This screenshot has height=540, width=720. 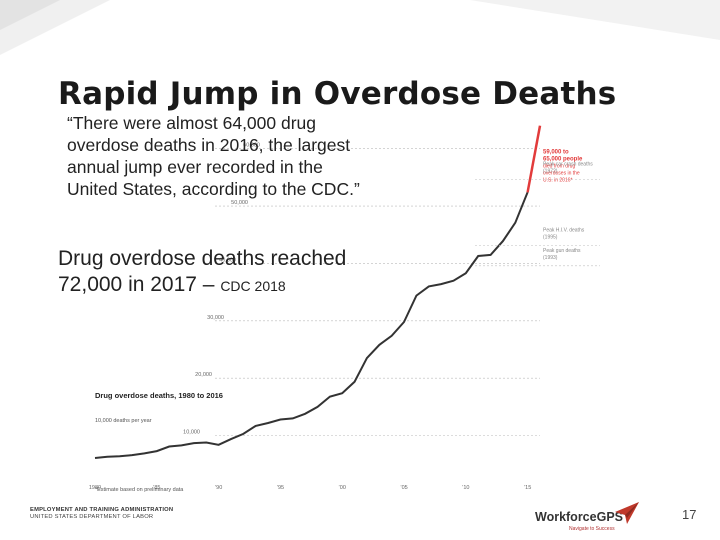 What do you see at coordinates (202, 258) in the screenshot?
I see `stat-line-1: Drug overdose deaths reached` at bounding box center [202, 258].